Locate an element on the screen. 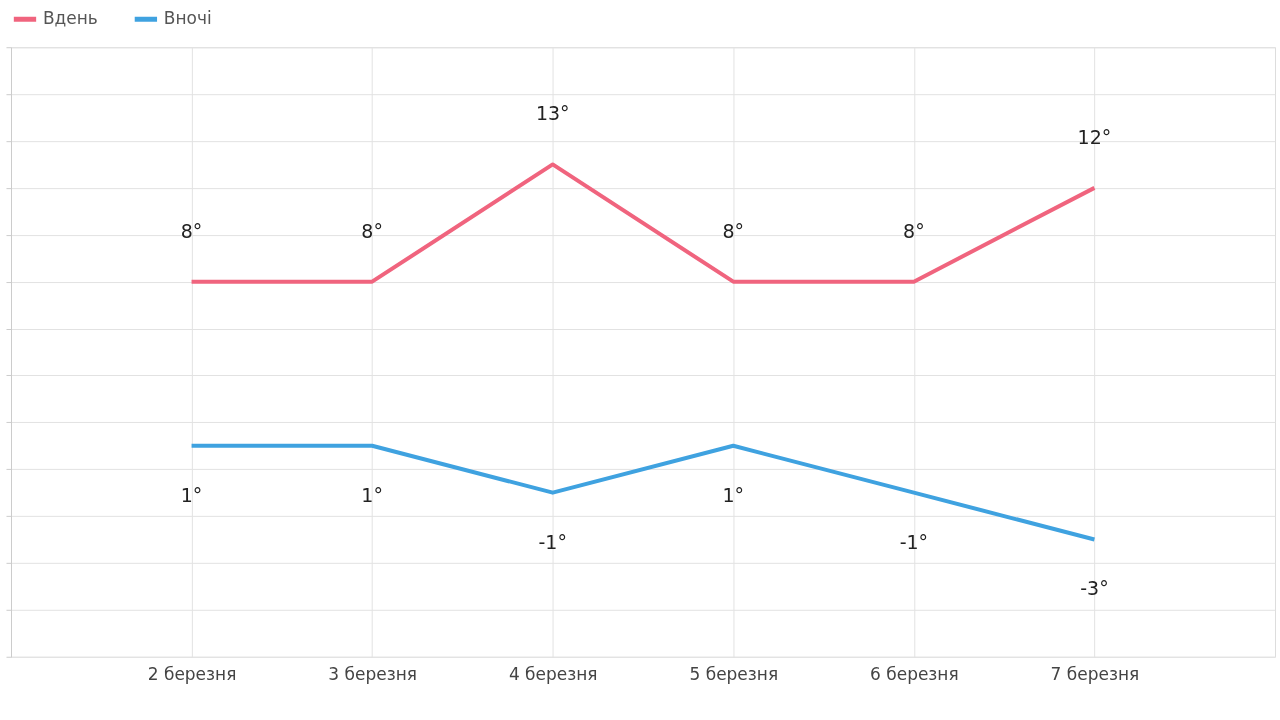  data-label: 12° is located at coordinates (1094, 136).